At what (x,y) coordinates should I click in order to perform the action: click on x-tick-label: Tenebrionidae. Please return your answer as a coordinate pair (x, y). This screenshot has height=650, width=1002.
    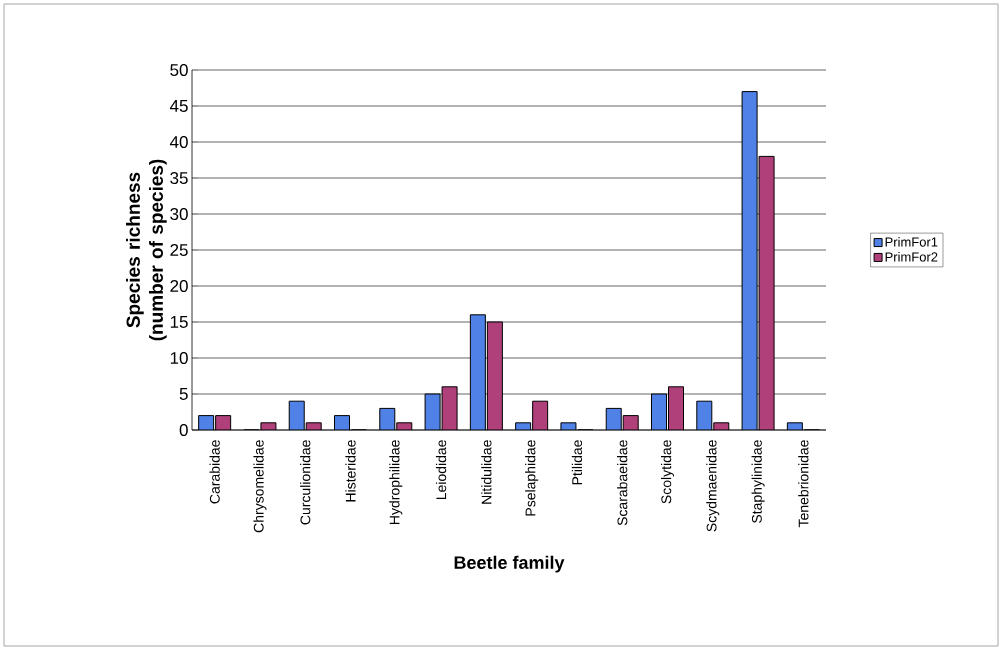
    Looking at the image, I should click on (803, 484).